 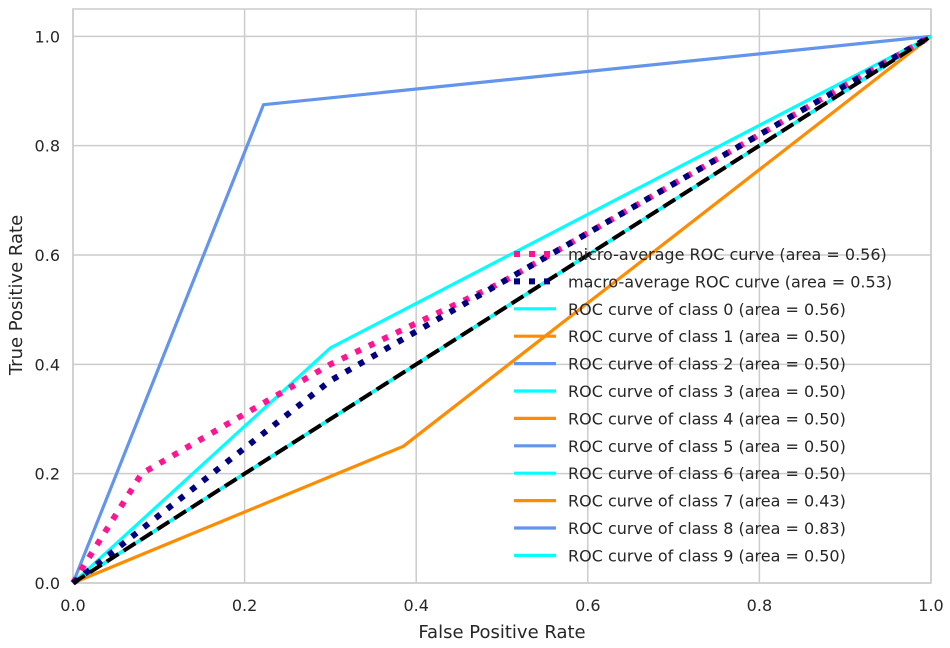 I want to click on legend-label-0: micro-average ROC curve (area = 0.56), so click(x=727, y=254).